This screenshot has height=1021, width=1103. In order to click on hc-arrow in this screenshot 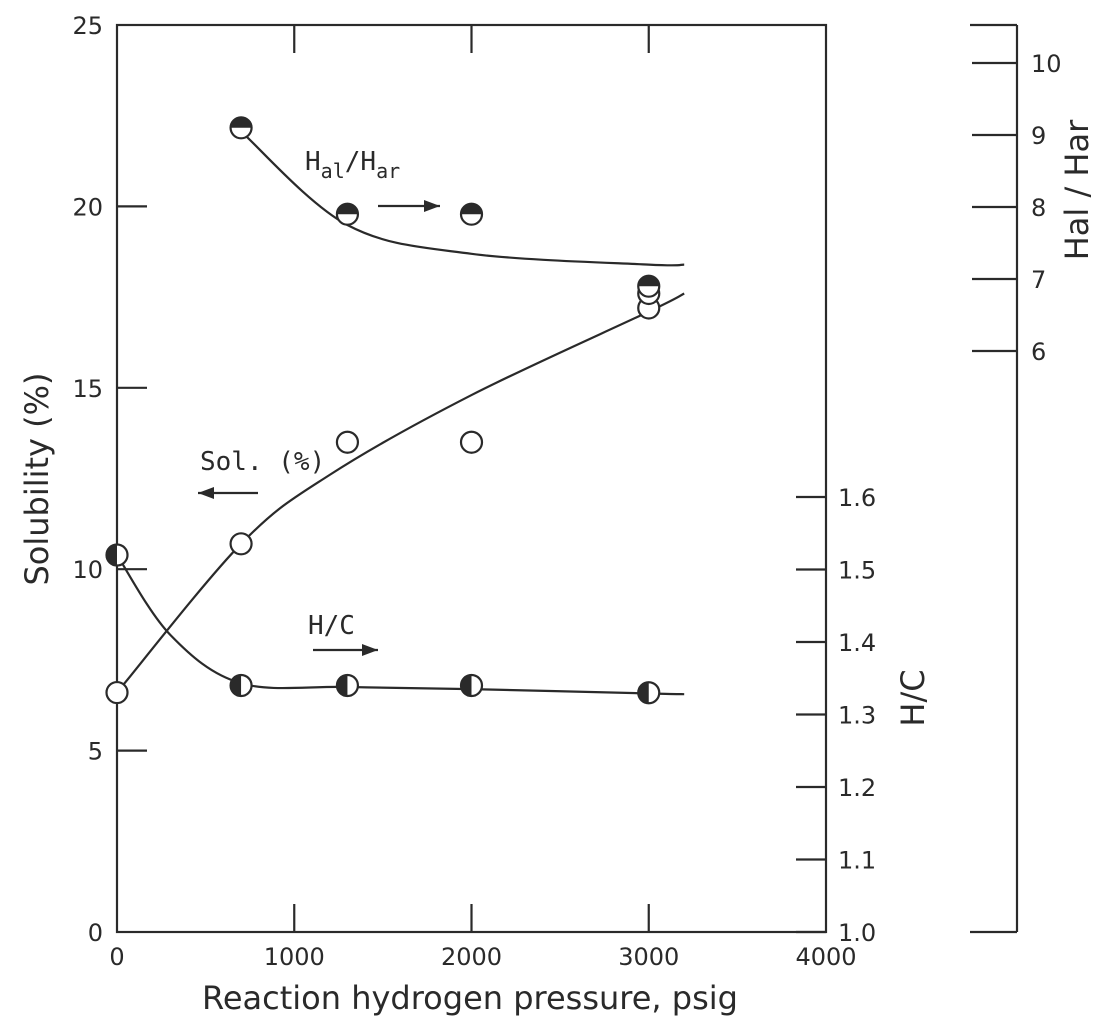, I will do `click(345, 650)`.